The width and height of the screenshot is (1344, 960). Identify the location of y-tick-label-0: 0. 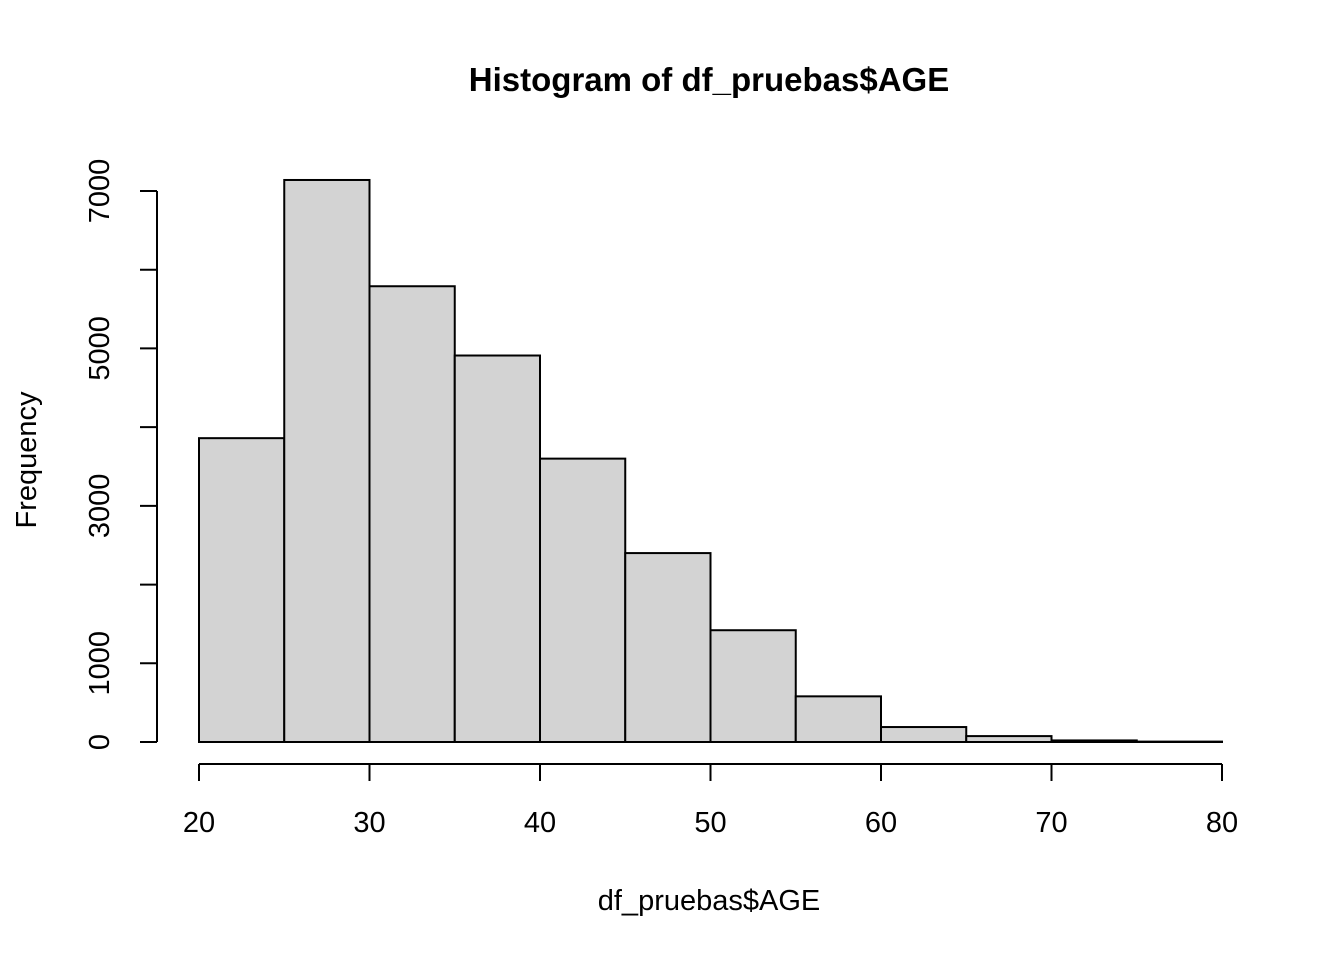
(100, 742).